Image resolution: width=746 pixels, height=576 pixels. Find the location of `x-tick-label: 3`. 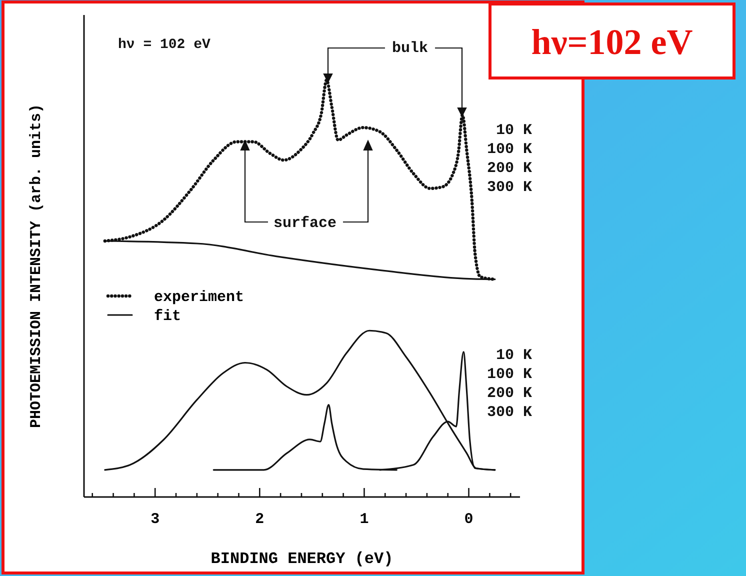

x-tick-label: 3 is located at coordinates (155, 519).